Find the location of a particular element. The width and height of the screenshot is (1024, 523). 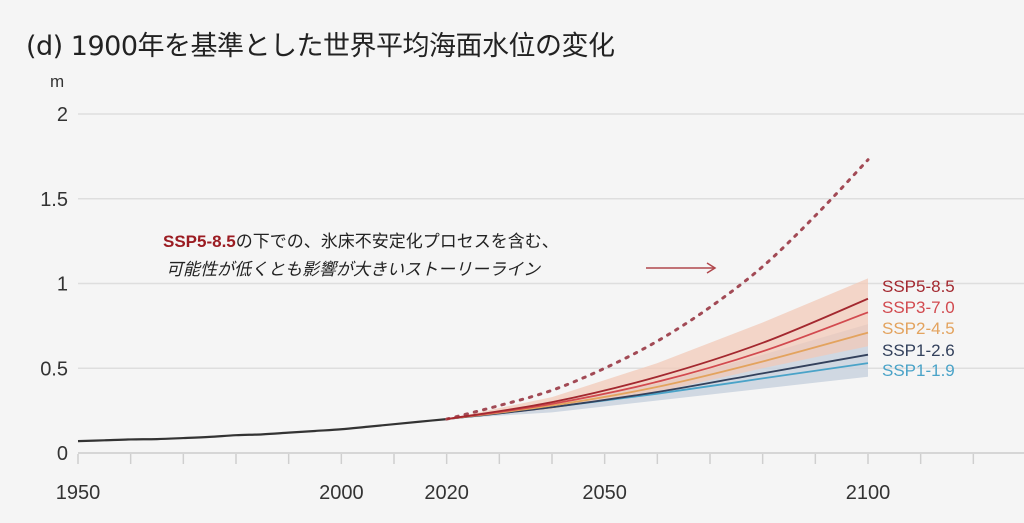

legend-item: SSP1-2.6 is located at coordinates (918, 350).